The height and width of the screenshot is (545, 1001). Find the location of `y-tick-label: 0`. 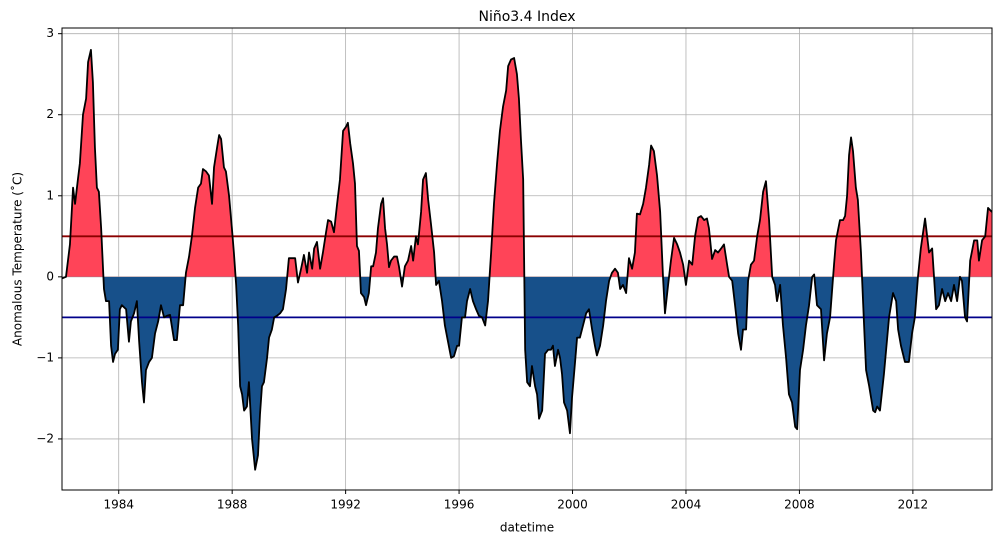

y-tick-label: 0 is located at coordinates (50, 276).